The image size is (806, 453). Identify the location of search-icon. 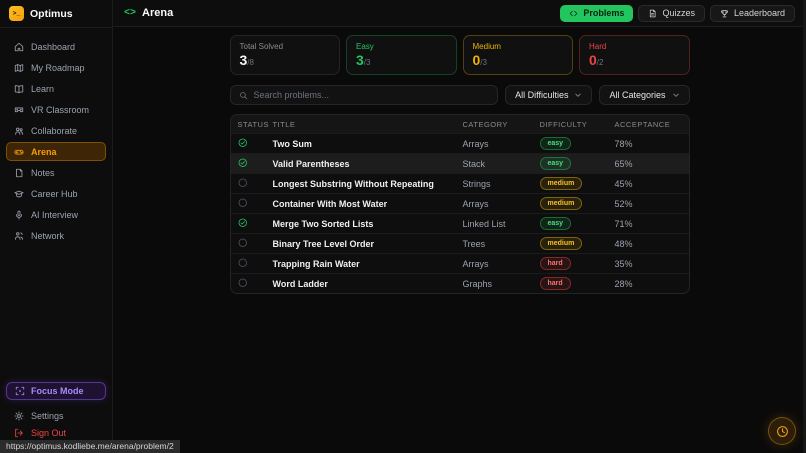
(243, 95).